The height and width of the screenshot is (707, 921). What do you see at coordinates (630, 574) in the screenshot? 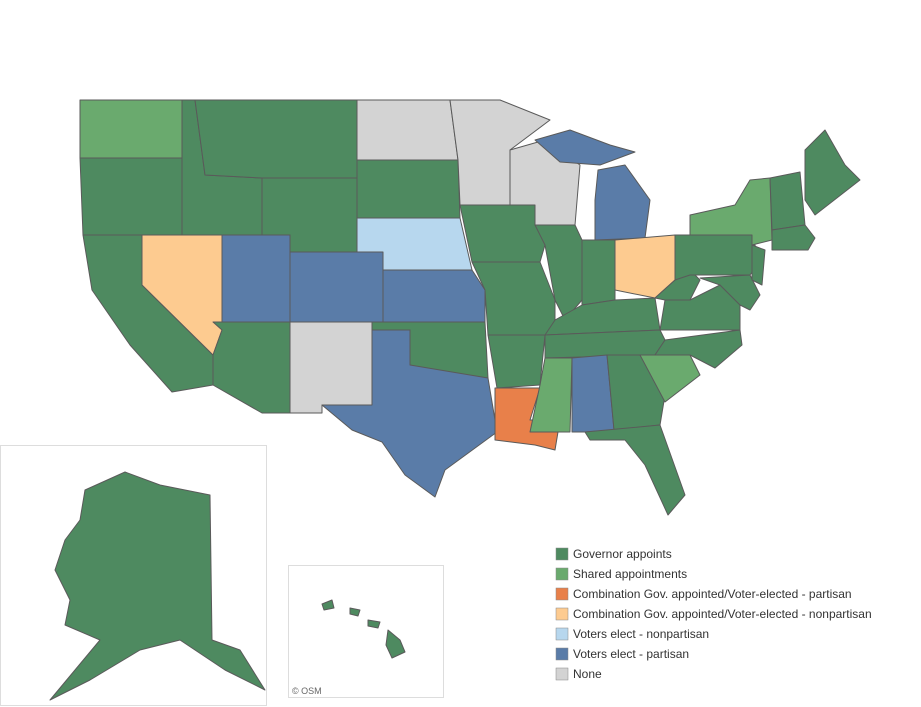
I see `legend-label: Shared appointments` at bounding box center [630, 574].